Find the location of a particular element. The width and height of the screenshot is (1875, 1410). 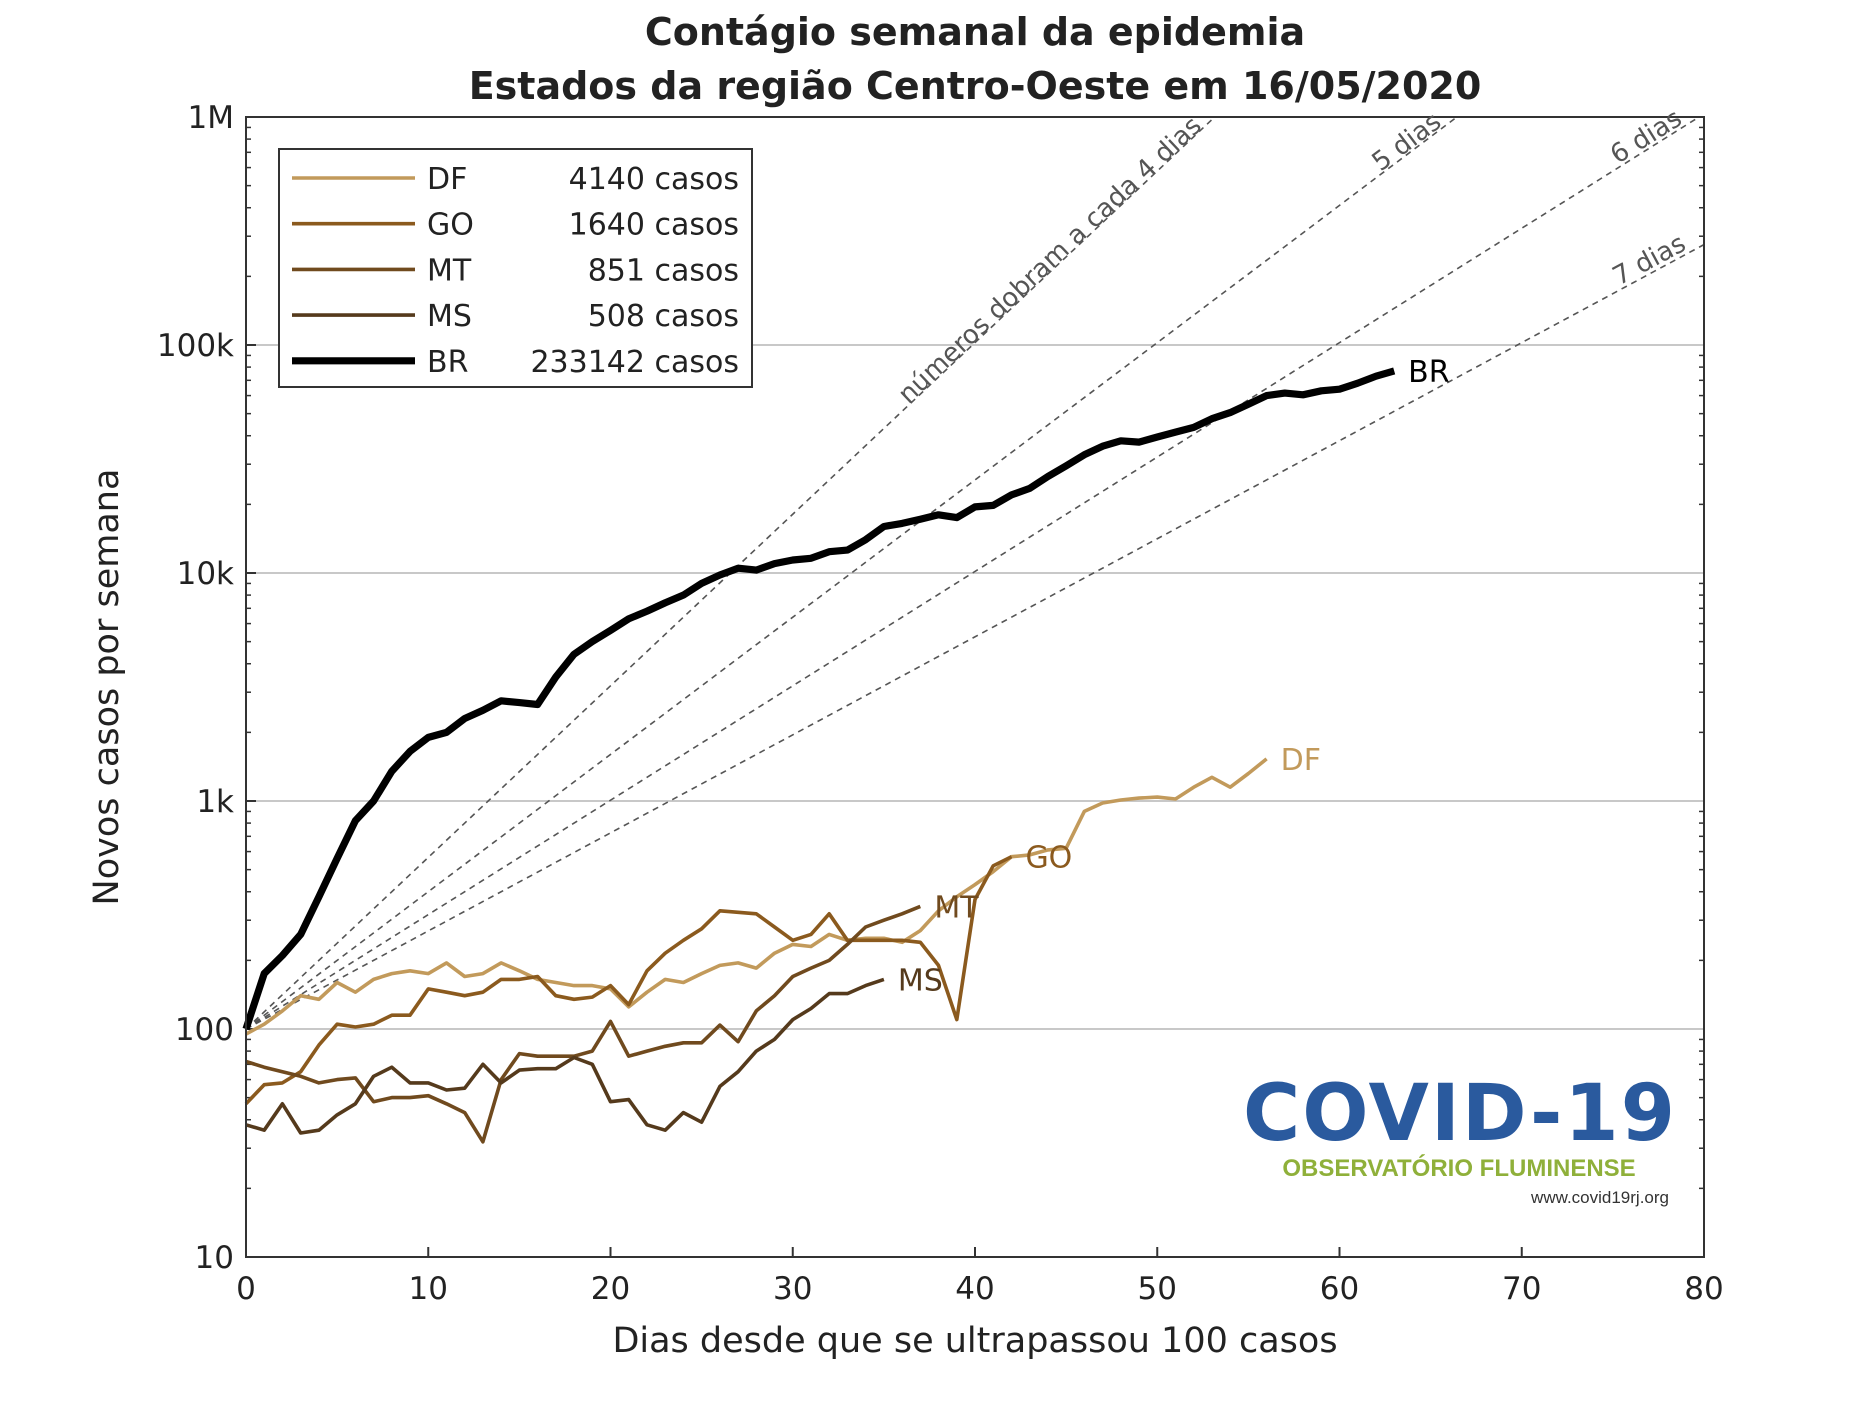

x-tick-label: 30 is located at coordinates (792, 1289).